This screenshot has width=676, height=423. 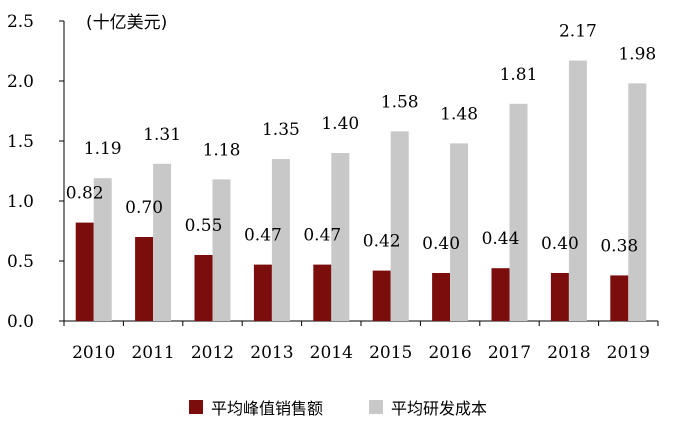 What do you see at coordinates (195, 407) in the screenshot?
I see `legend-swatch-sales` at bounding box center [195, 407].